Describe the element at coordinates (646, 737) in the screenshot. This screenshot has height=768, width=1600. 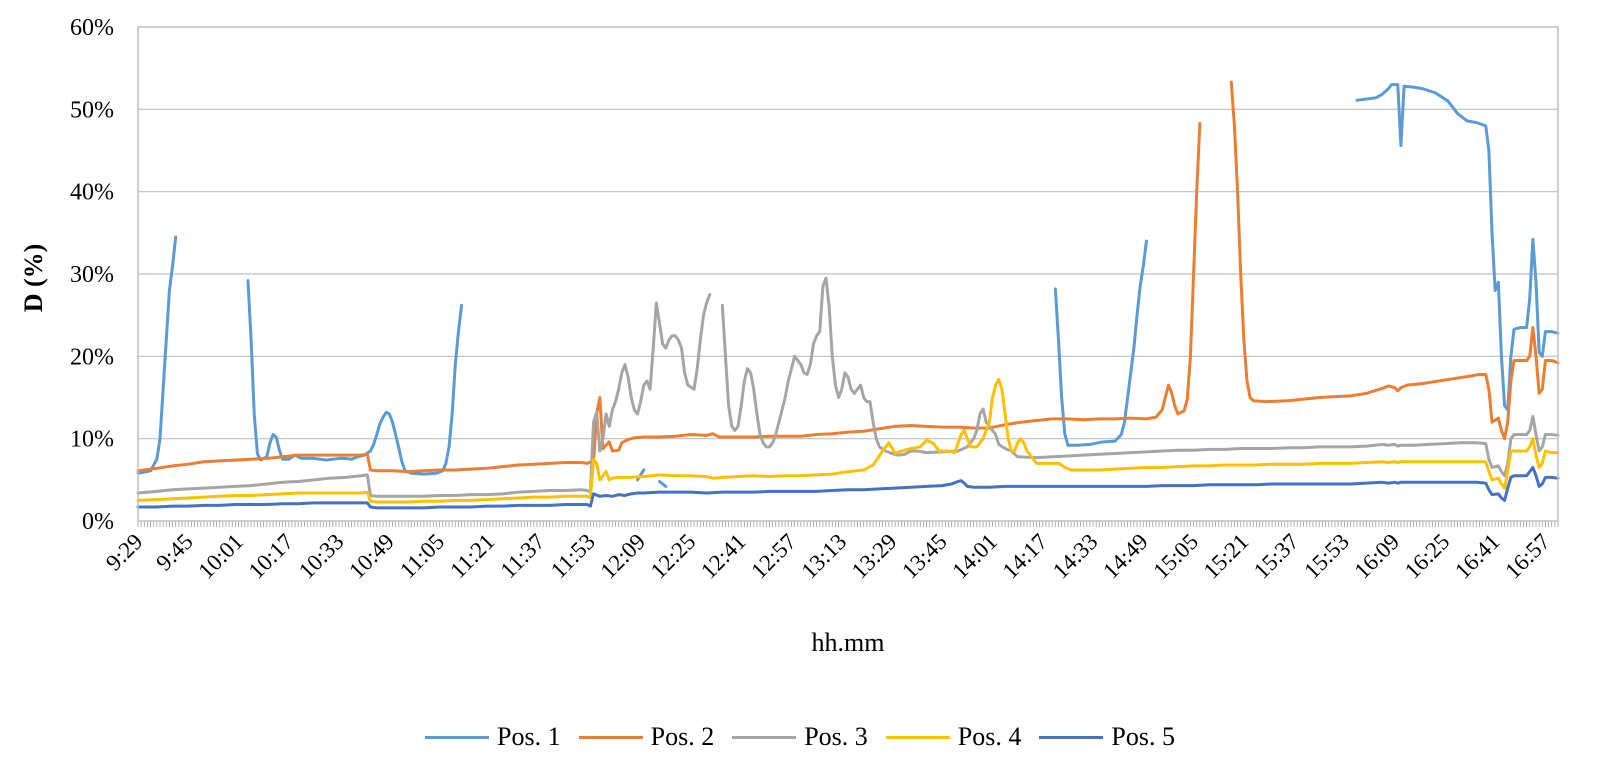
I see `legend-entry: Pos. 2` at that location.